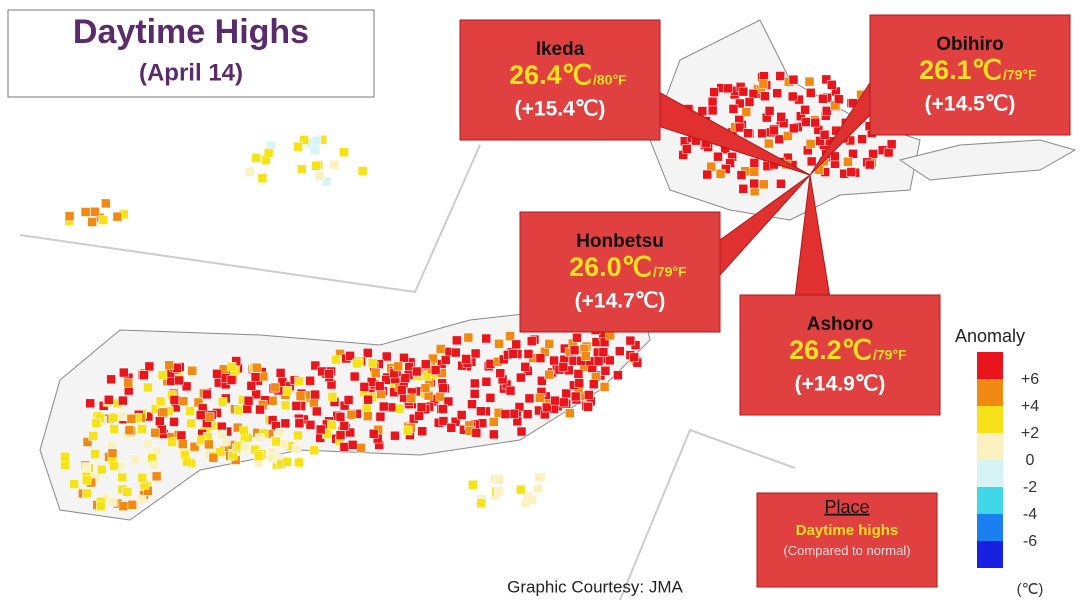 This screenshot has width=1080, height=615. I want to click on callout-temp-c: 26.4℃, so click(550, 75).